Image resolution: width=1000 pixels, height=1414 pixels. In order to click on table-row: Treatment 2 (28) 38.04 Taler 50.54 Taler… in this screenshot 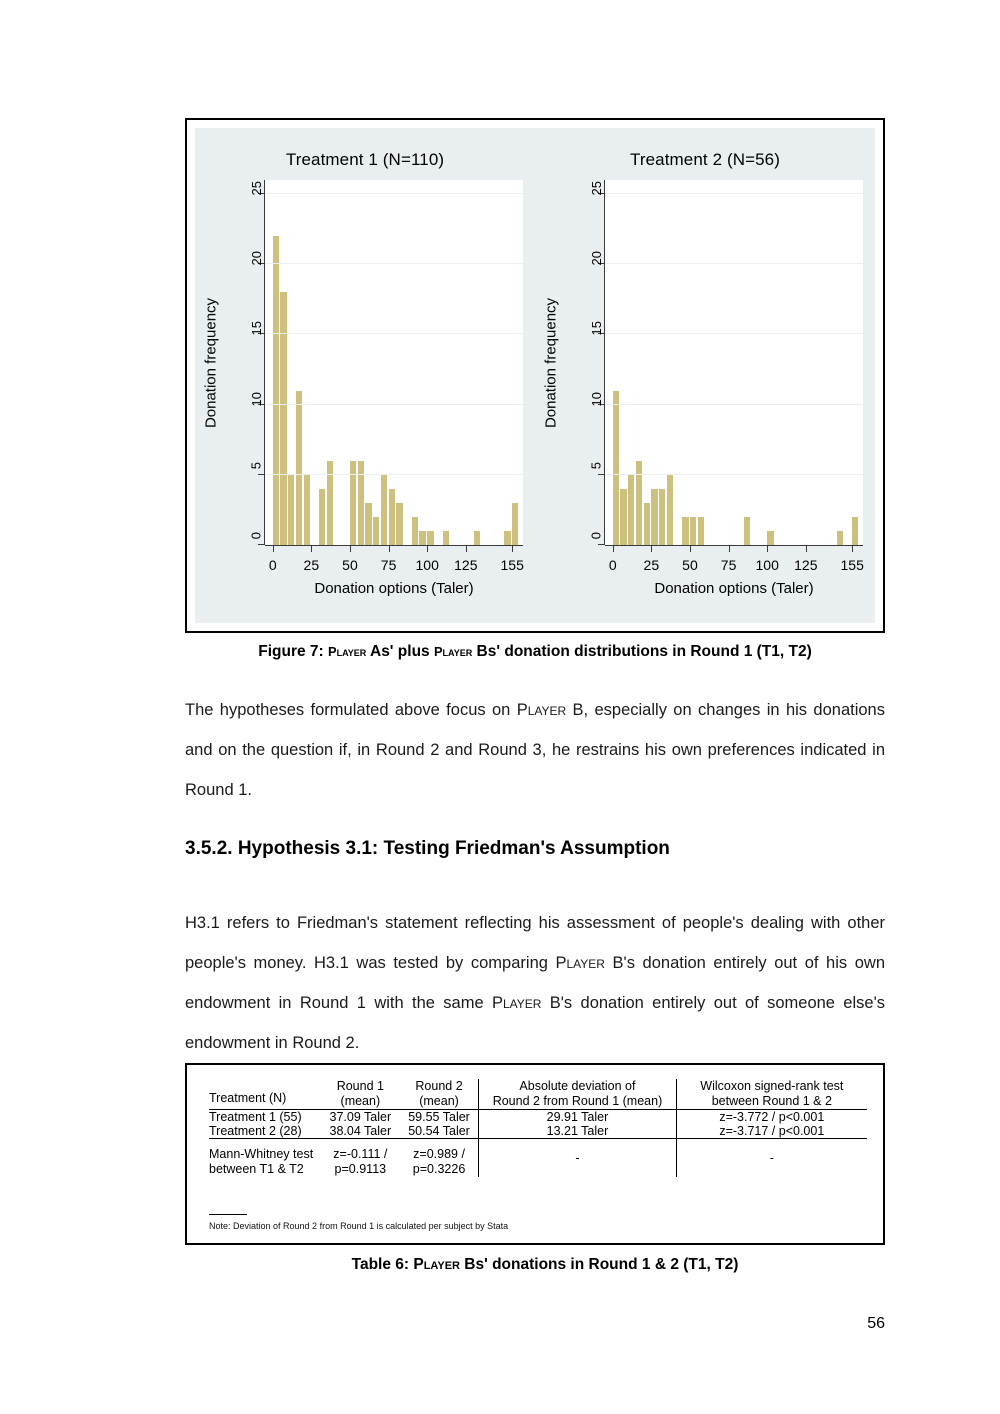, I will do `click(538, 1131)`.